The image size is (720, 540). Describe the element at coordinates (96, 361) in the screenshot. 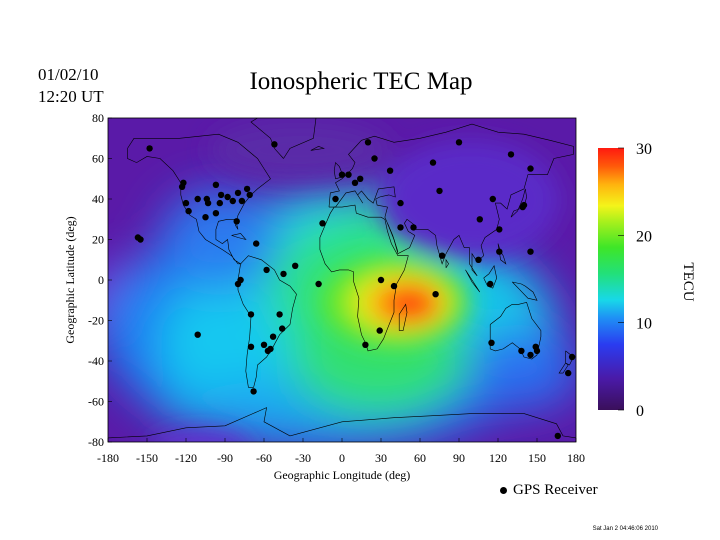

I see `y-tick-label: -40` at that location.